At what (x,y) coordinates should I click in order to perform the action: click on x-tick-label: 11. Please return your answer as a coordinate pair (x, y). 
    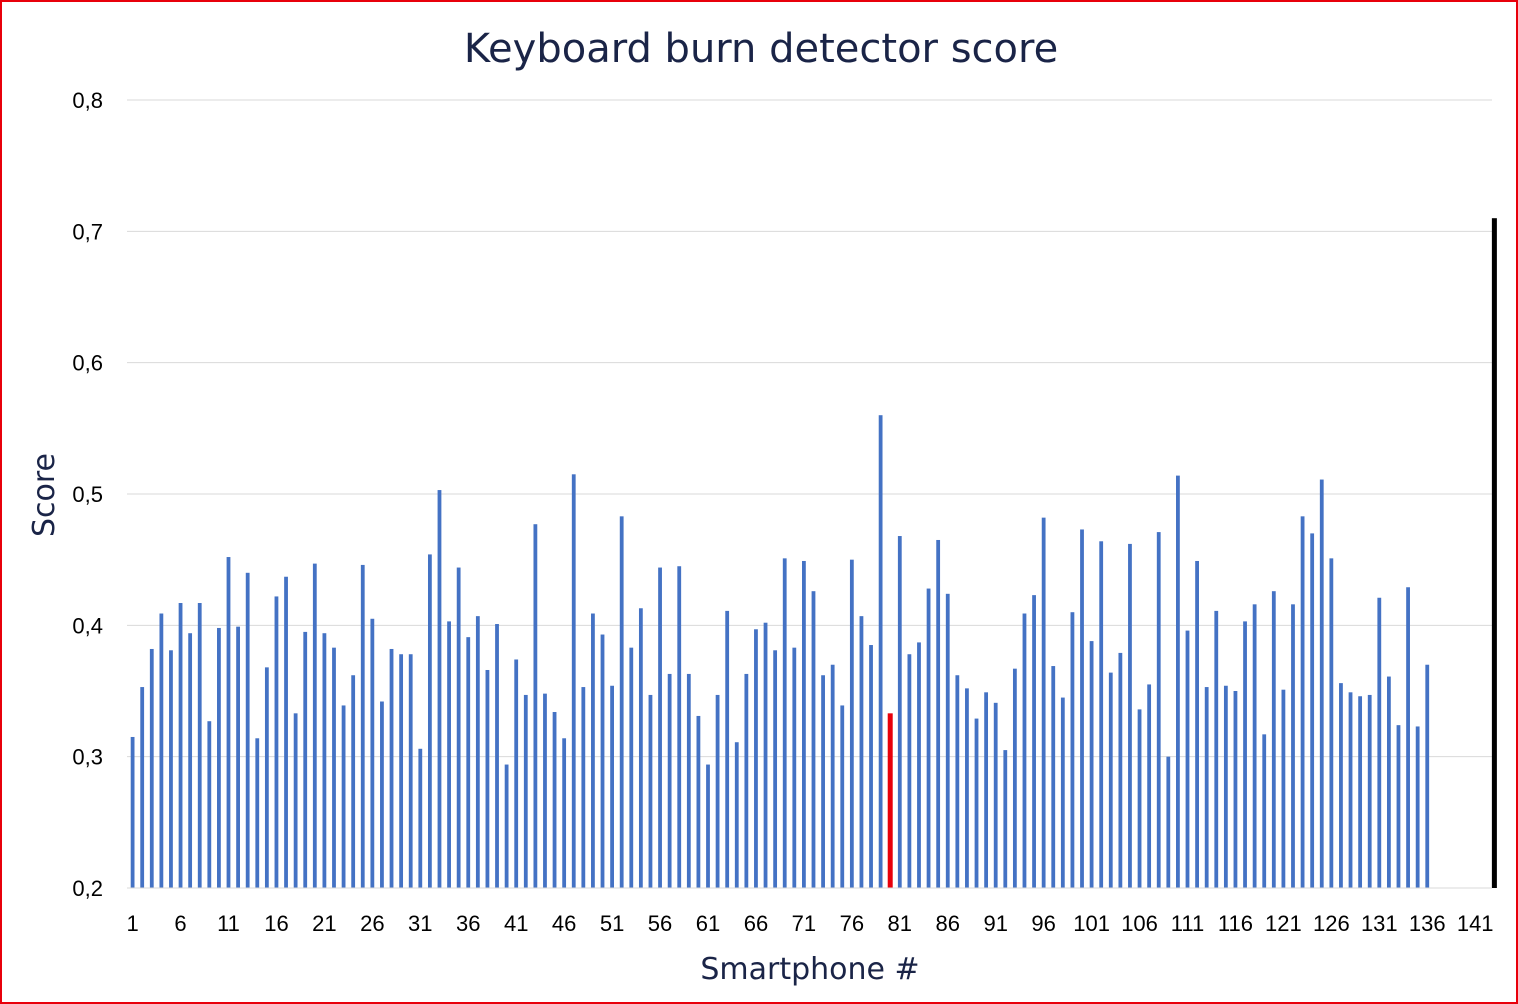
    Looking at the image, I should click on (228, 923).